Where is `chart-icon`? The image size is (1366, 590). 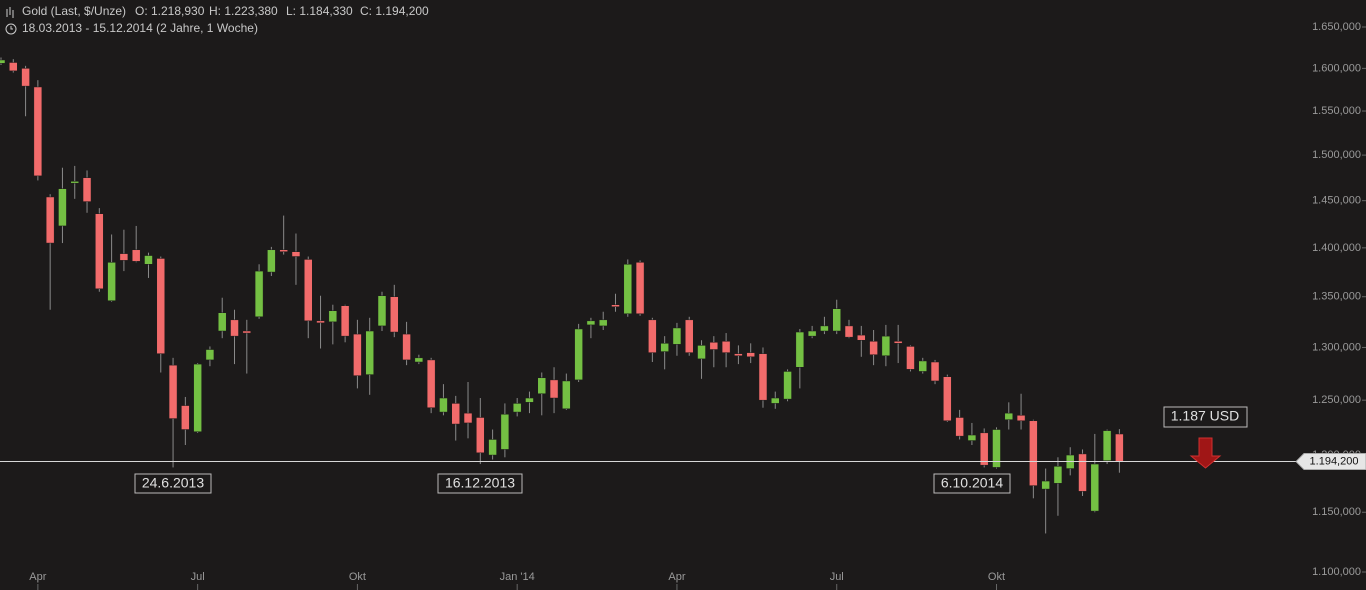
chart-icon is located at coordinates (10, 12).